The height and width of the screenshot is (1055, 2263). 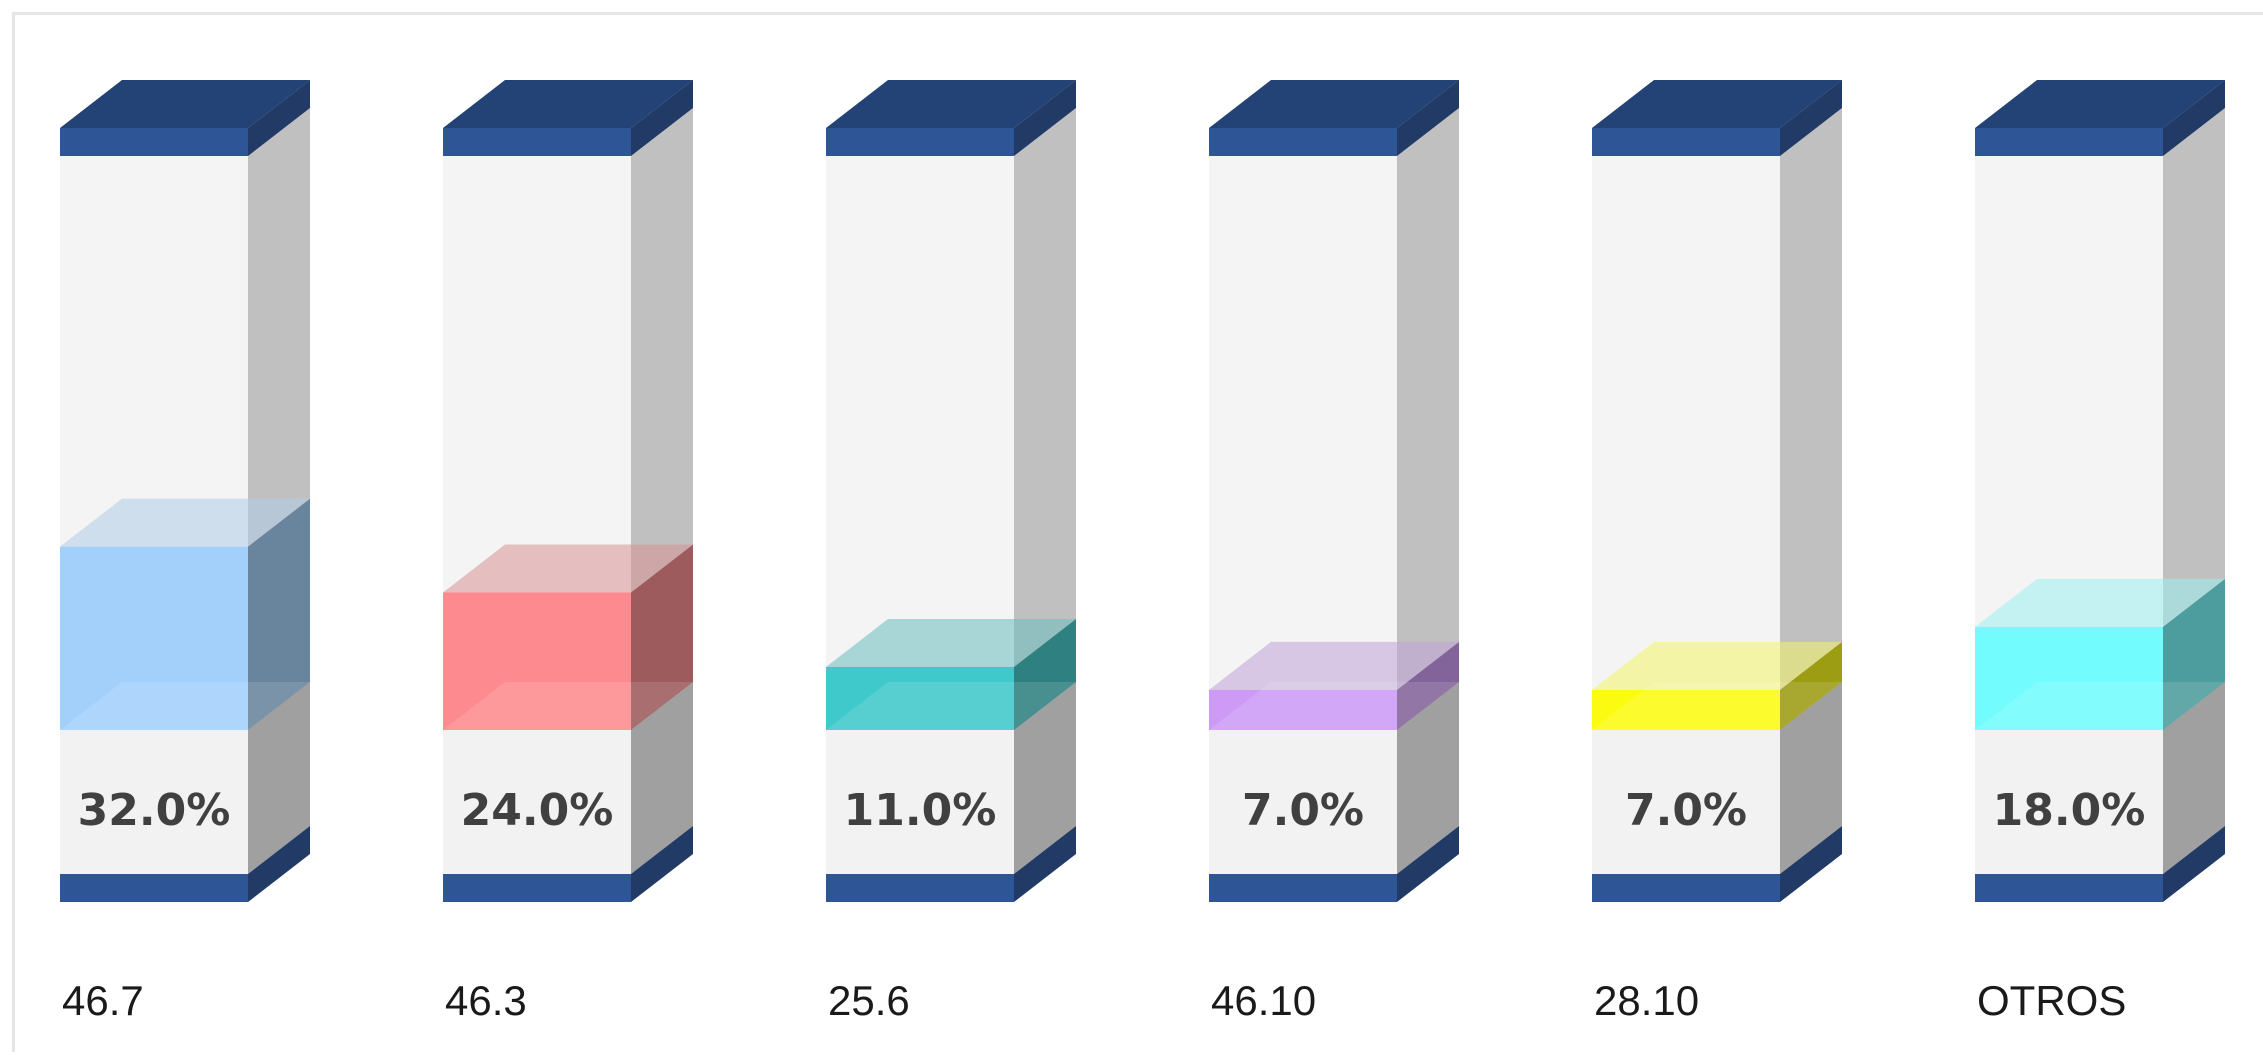 I want to click on x-tick-label: OTROS, so click(x=2051, y=1000).